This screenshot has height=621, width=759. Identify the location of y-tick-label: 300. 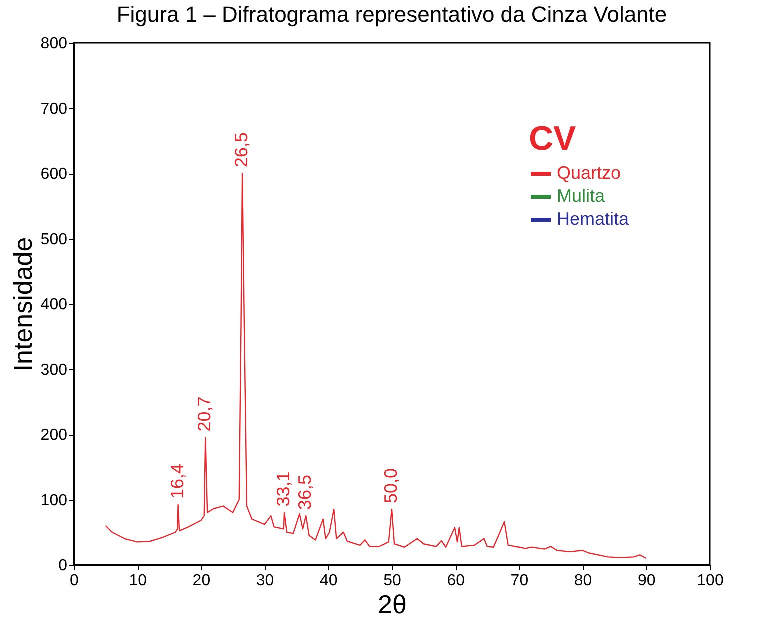
(54, 370).